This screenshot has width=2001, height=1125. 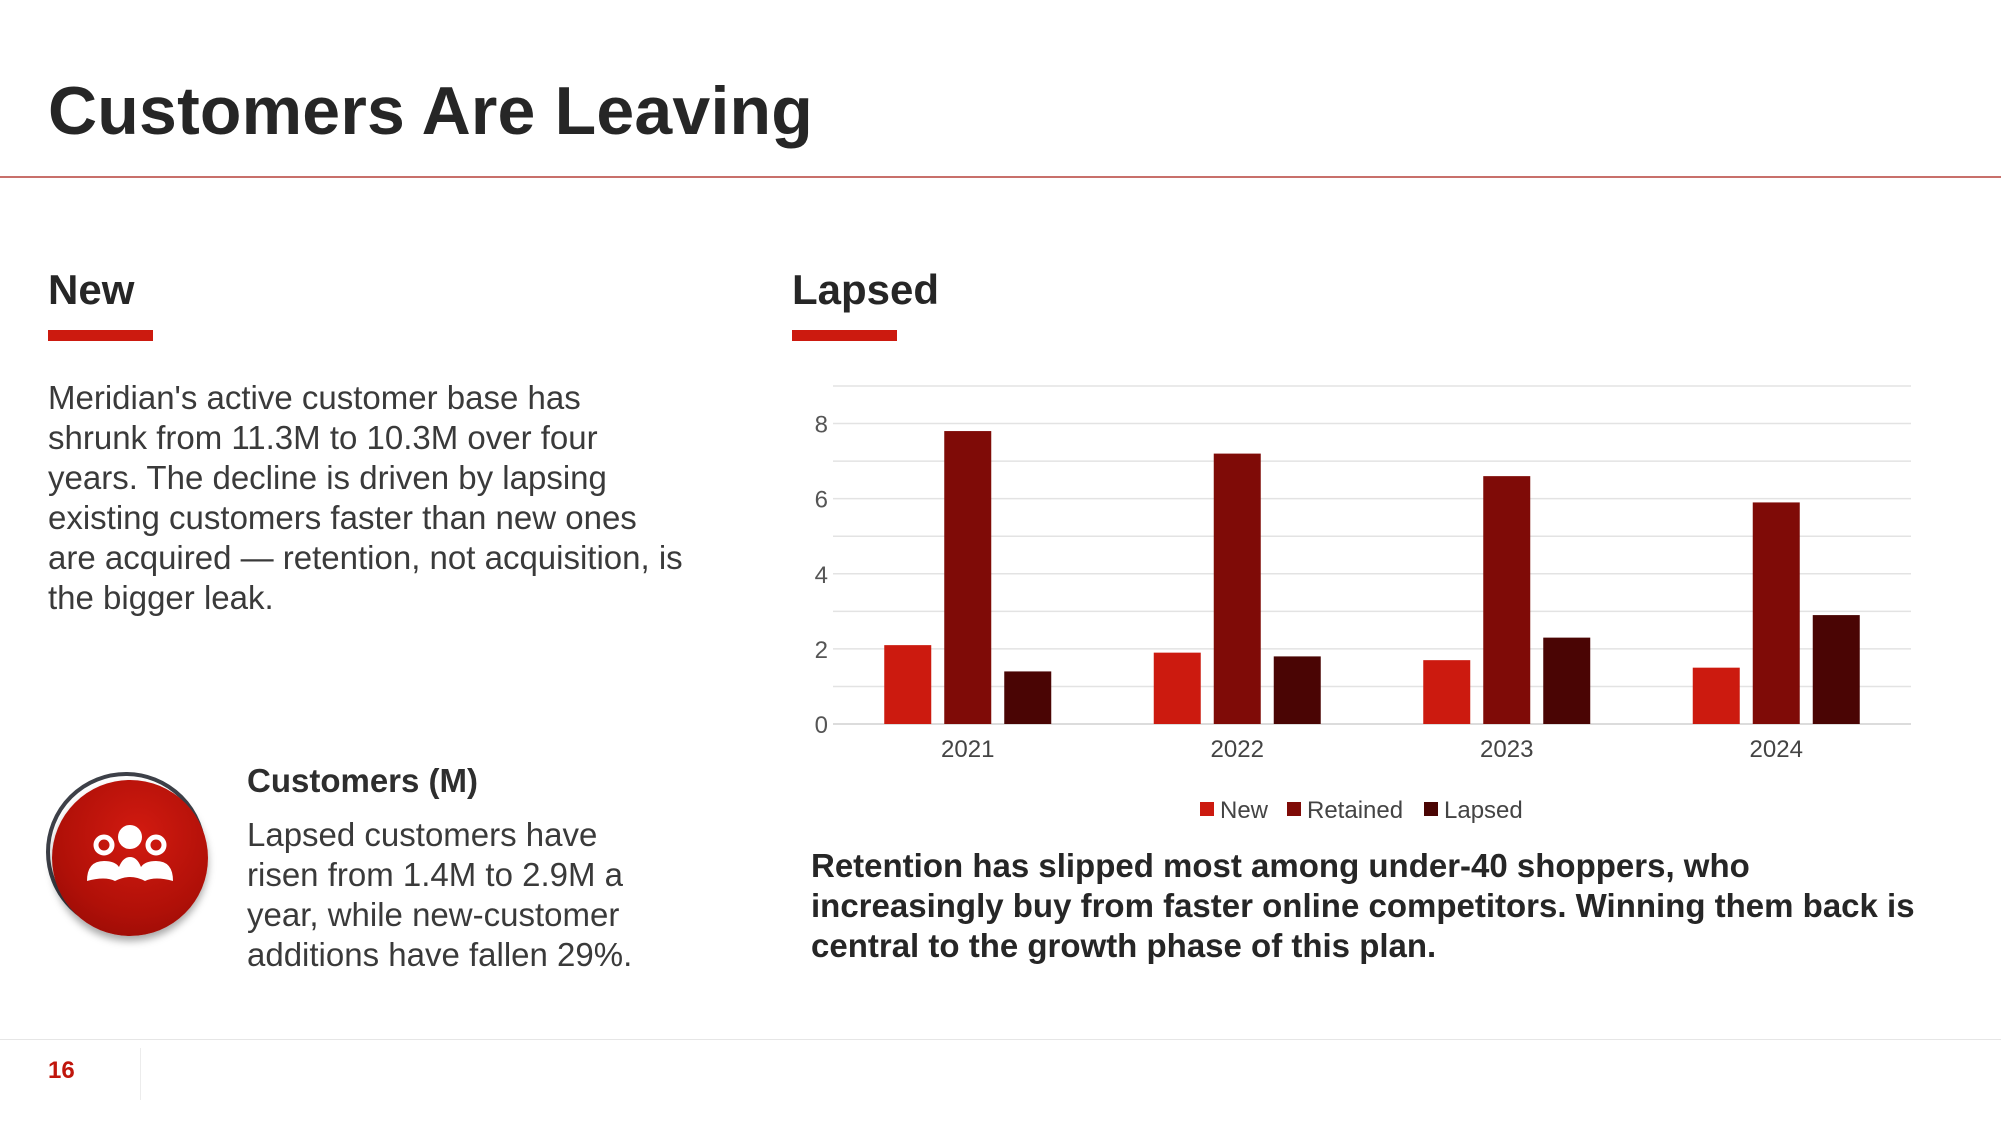 What do you see at coordinates (1716, 695) in the screenshot?
I see `bar-new-2024` at bounding box center [1716, 695].